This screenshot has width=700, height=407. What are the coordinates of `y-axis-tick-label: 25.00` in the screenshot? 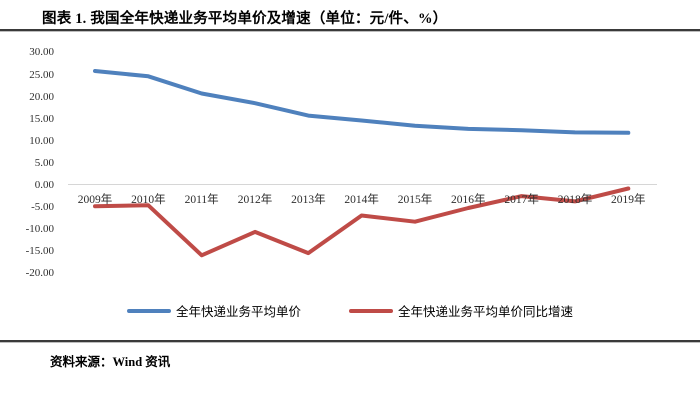 It's located at (41, 74).